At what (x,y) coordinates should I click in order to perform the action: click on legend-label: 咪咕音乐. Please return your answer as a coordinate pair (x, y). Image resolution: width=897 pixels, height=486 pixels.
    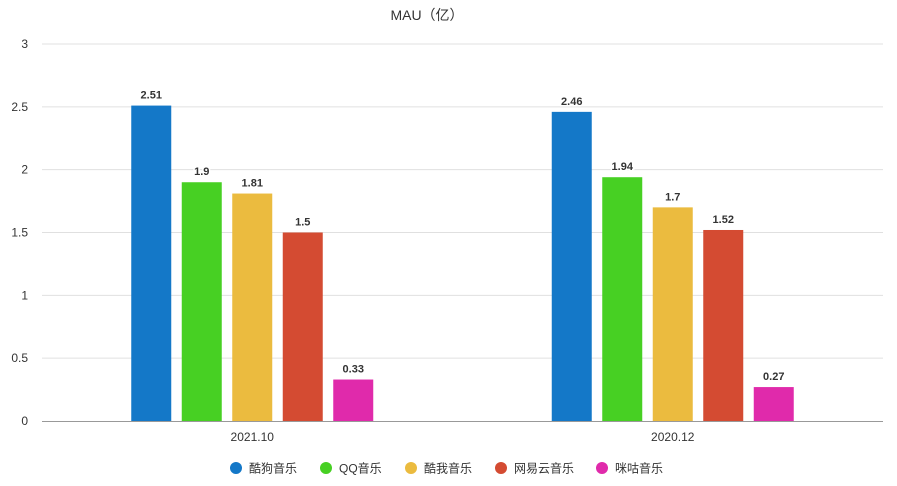
    Looking at the image, I should click on (639, 468).